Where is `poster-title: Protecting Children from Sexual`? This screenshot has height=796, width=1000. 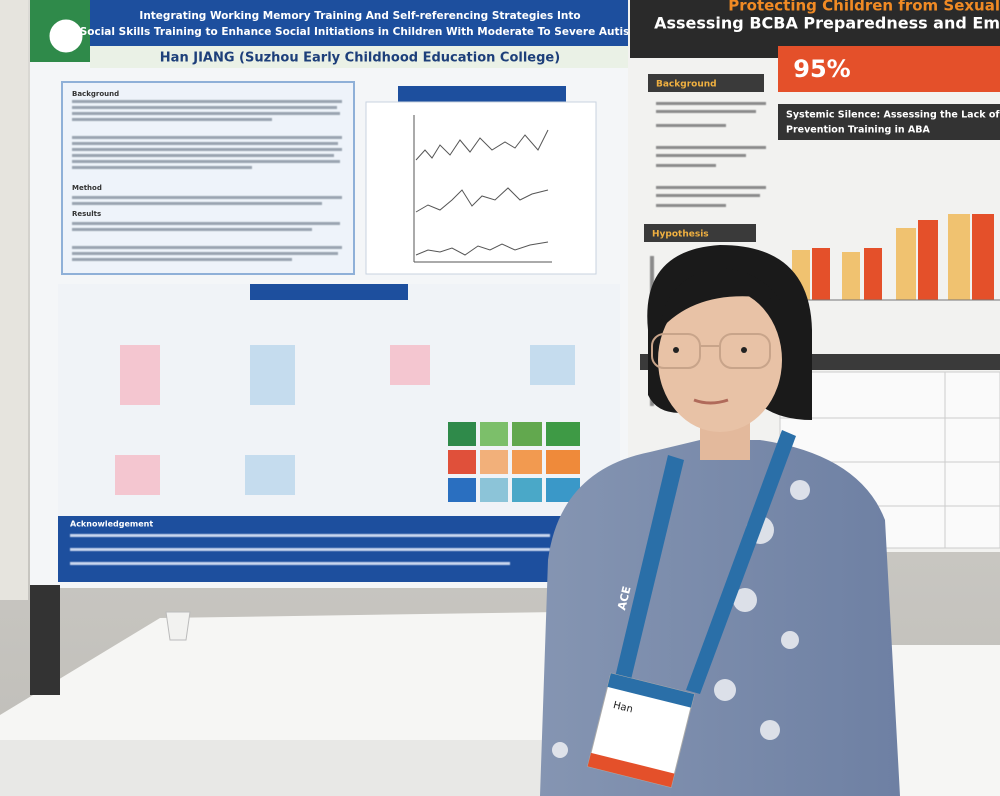
poster-title: Protecting Children from Sexual is located at coordinates (864, 7).